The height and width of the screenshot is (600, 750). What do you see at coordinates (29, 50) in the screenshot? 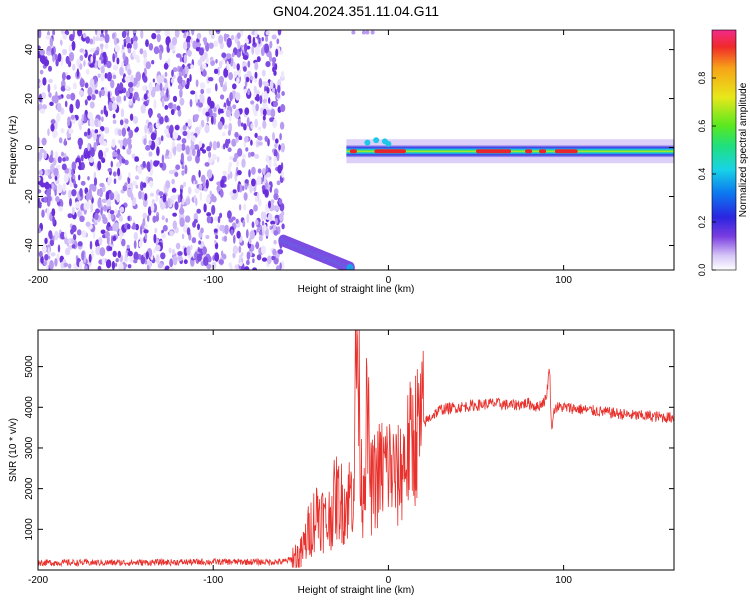
I see `y-tick-label: 40` at bounding box center [29, 50].